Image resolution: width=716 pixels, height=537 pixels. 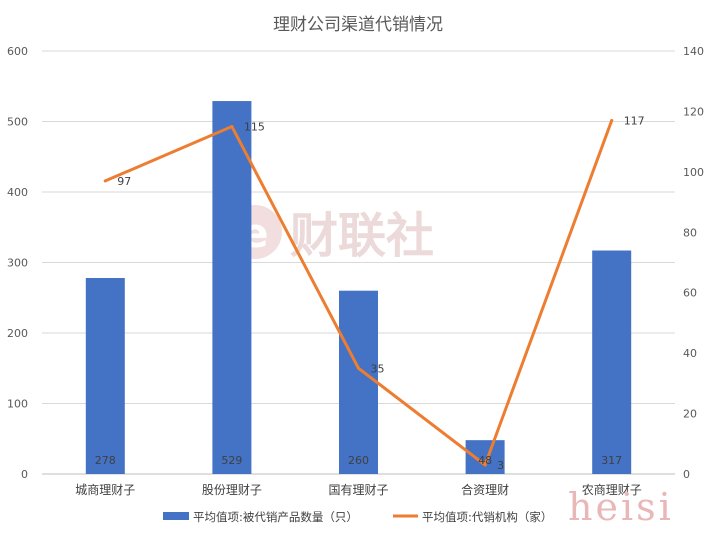 What do you see at coordinates (275, 517) in the screenshot?
I see `legend-bar-label: 平均值项:被代销产品数量（只）` at bounding box center [275, 517].